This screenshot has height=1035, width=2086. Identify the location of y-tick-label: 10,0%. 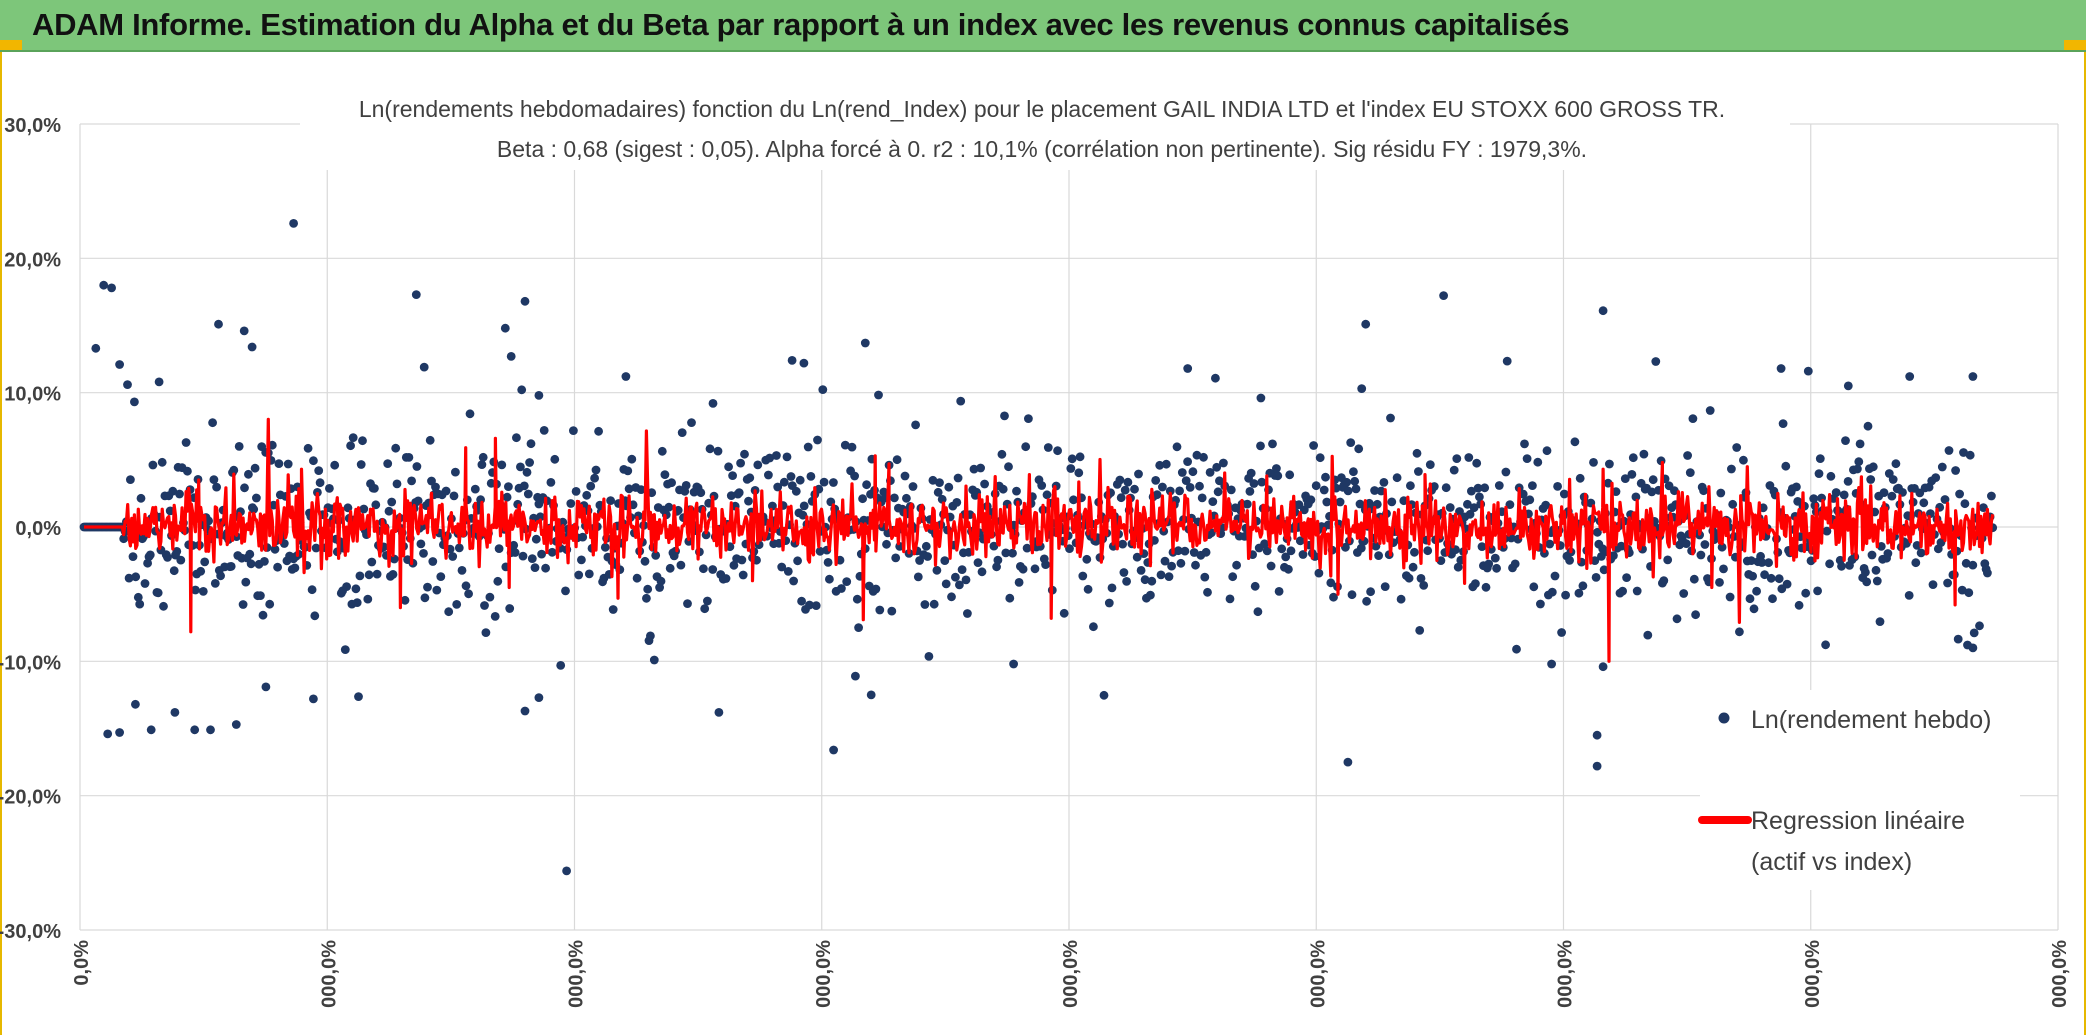
(32, 395).